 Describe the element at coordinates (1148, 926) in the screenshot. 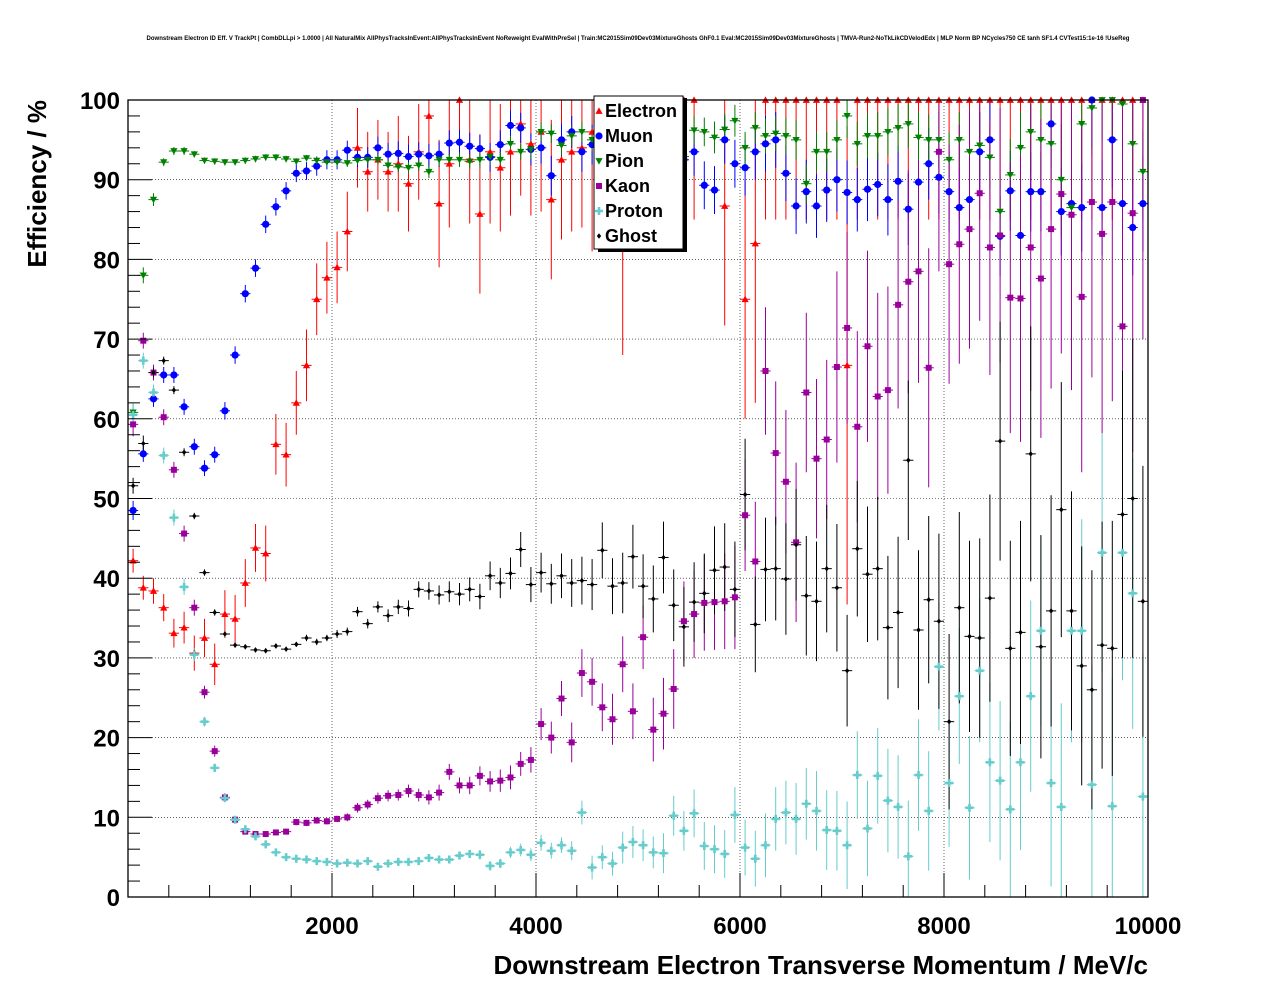

I see `x-tick-label: 10000` at that location.